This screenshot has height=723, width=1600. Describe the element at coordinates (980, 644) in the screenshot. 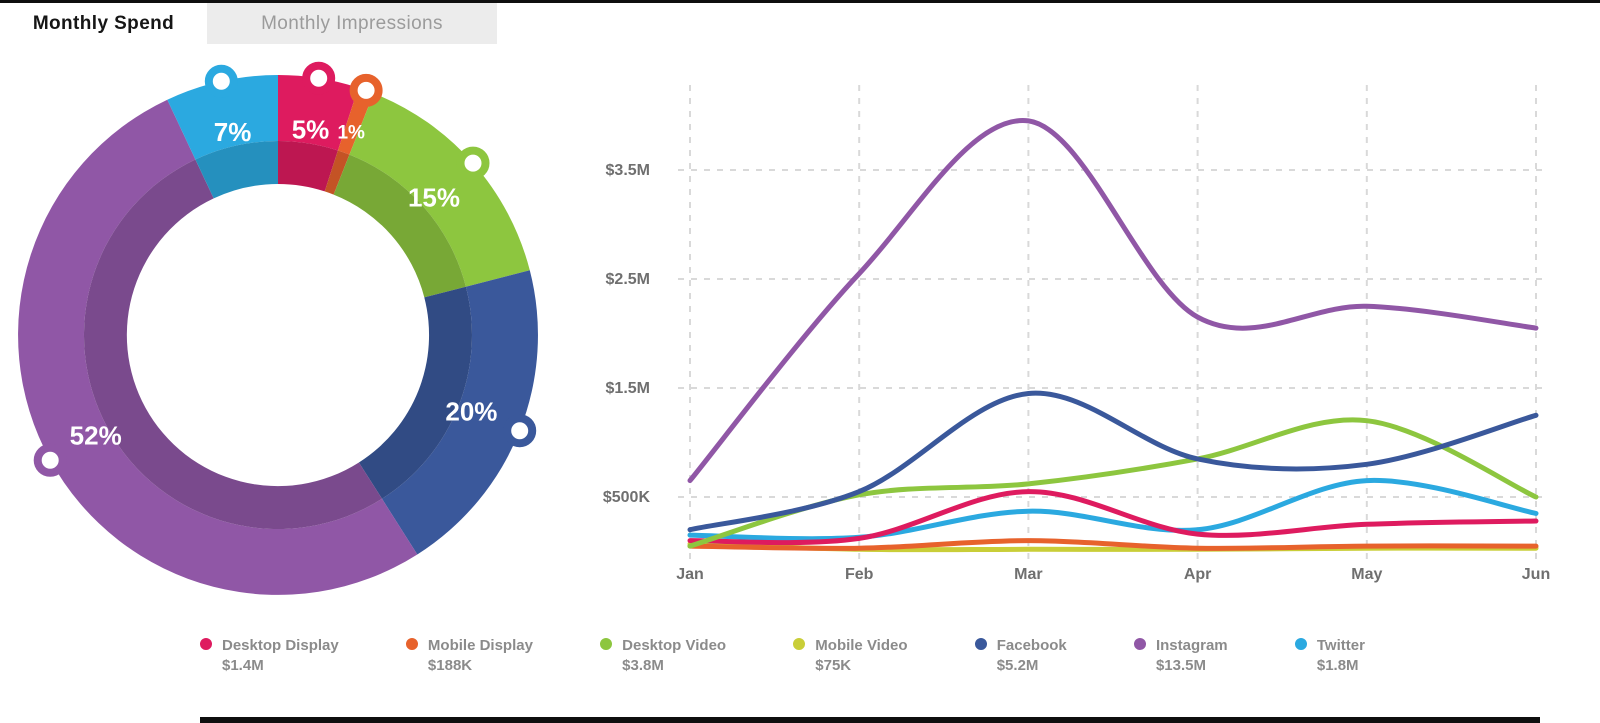

I see `facebook-ring-icon` at that location.